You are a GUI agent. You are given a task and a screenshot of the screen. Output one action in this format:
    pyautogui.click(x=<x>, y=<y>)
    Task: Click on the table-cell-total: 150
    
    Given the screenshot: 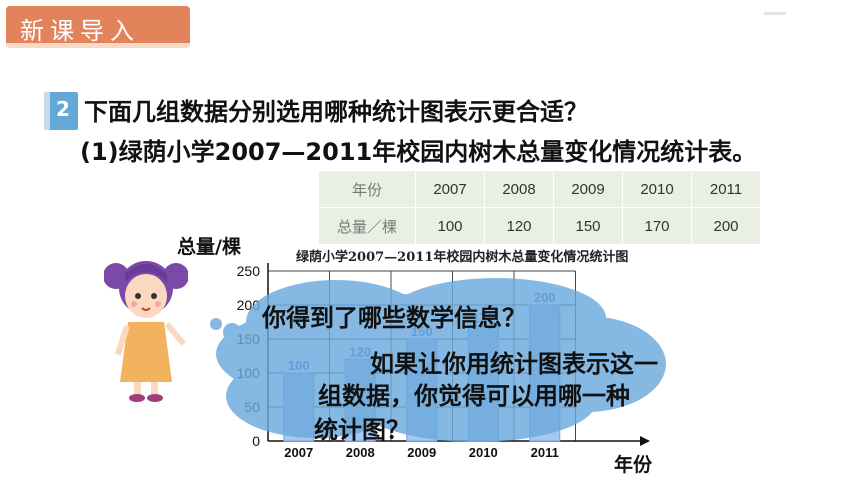 What is the action you would take?
    pyautogui.click(x=588, y=226)
    